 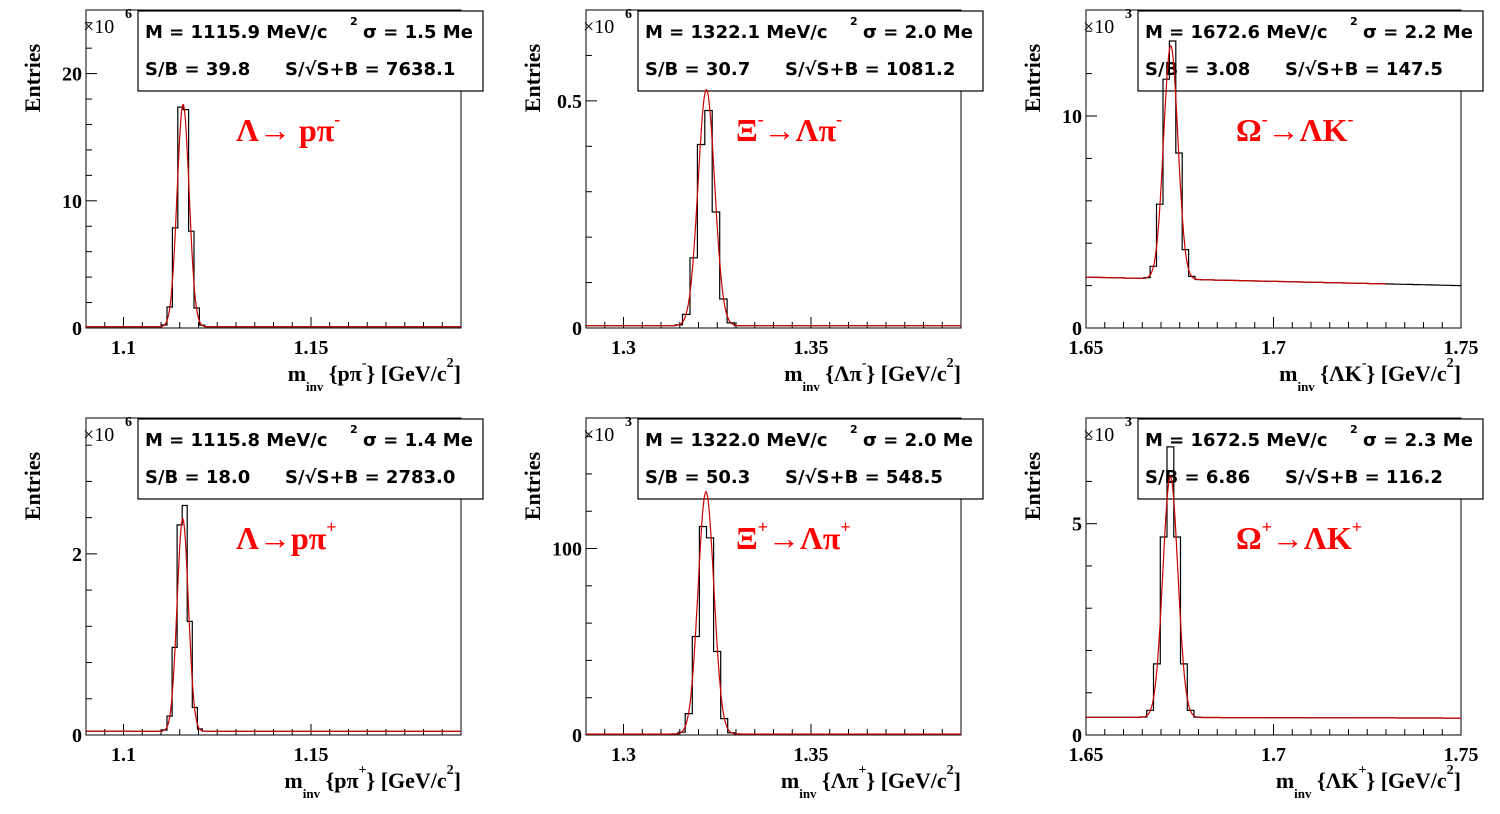 I want to click on stats-significance: S/√S+B = 2783.0, so click(x=370, y=477).